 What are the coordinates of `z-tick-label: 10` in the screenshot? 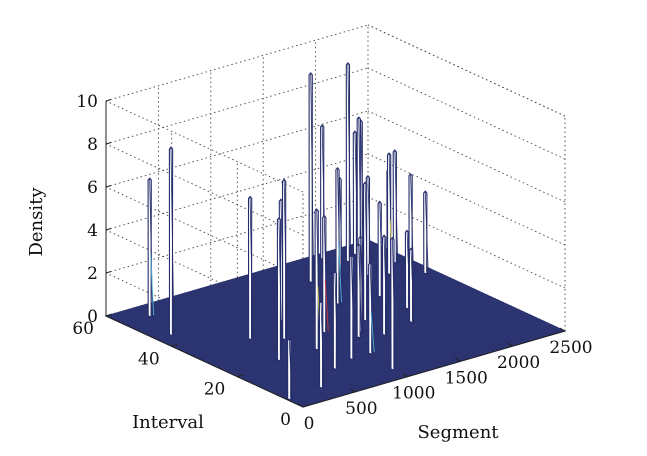 It's located at (87, 102).